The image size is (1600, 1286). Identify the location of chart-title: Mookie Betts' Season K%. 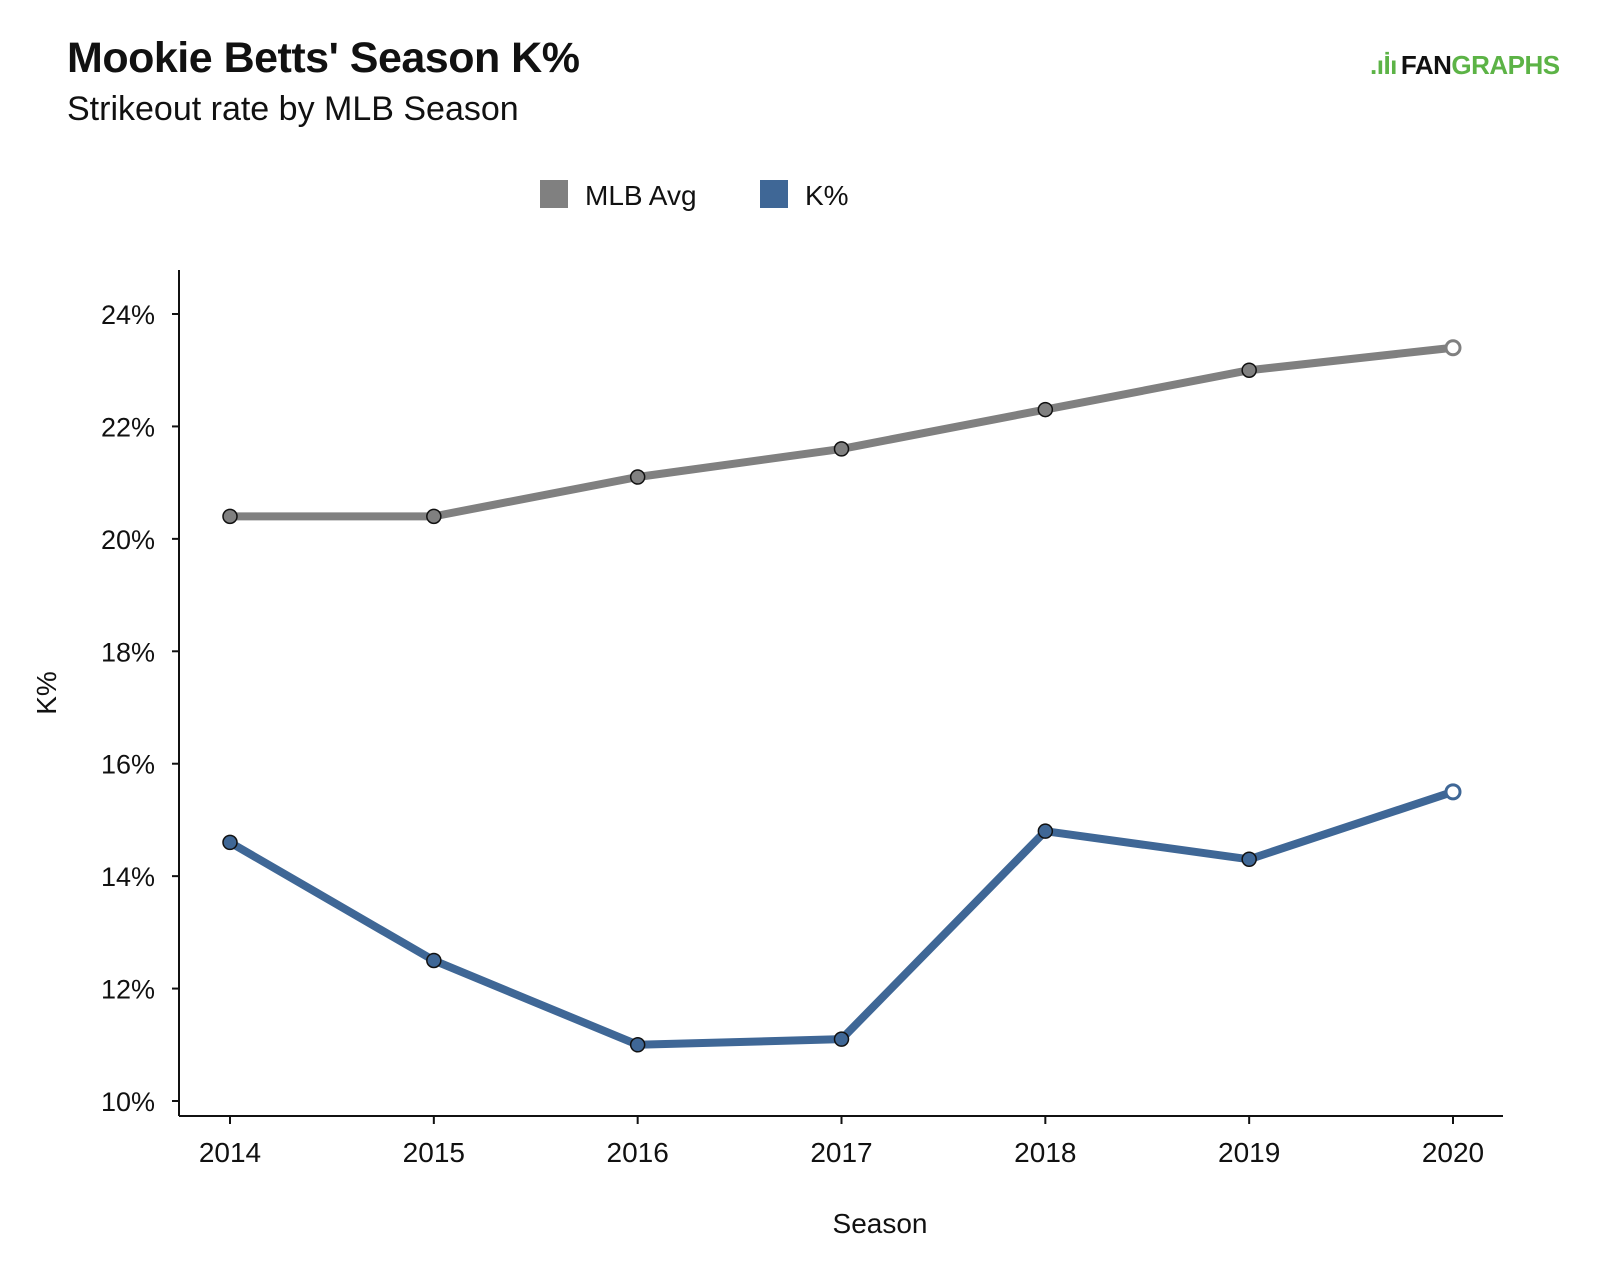
(323, 58).